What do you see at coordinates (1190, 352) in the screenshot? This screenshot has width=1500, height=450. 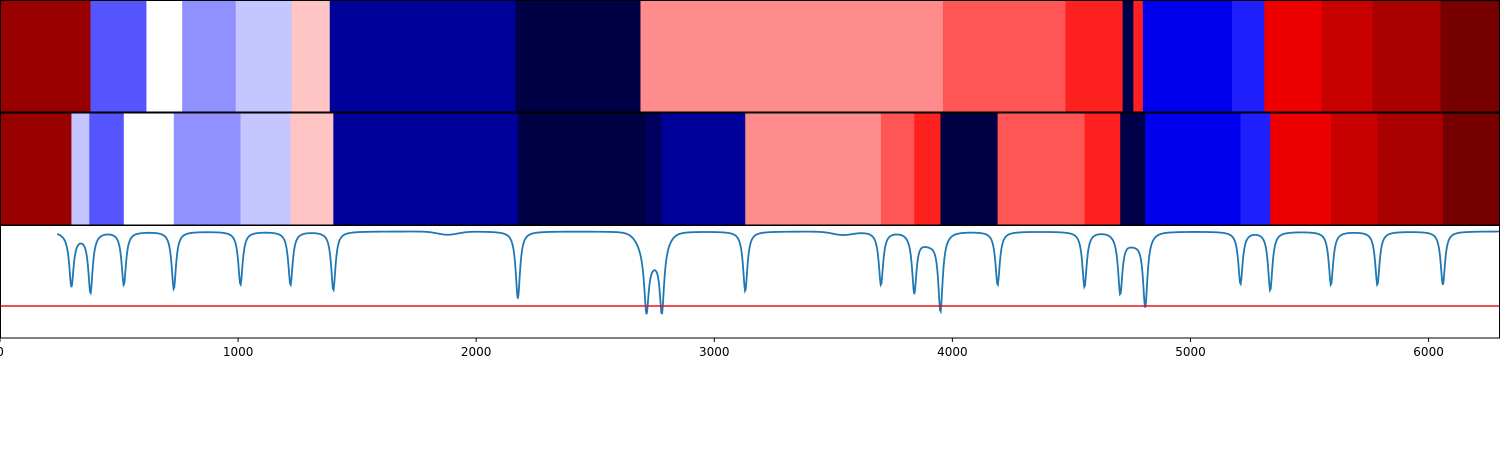 I see `x-tick-label: 5000` at bounding box center [1190, 352].